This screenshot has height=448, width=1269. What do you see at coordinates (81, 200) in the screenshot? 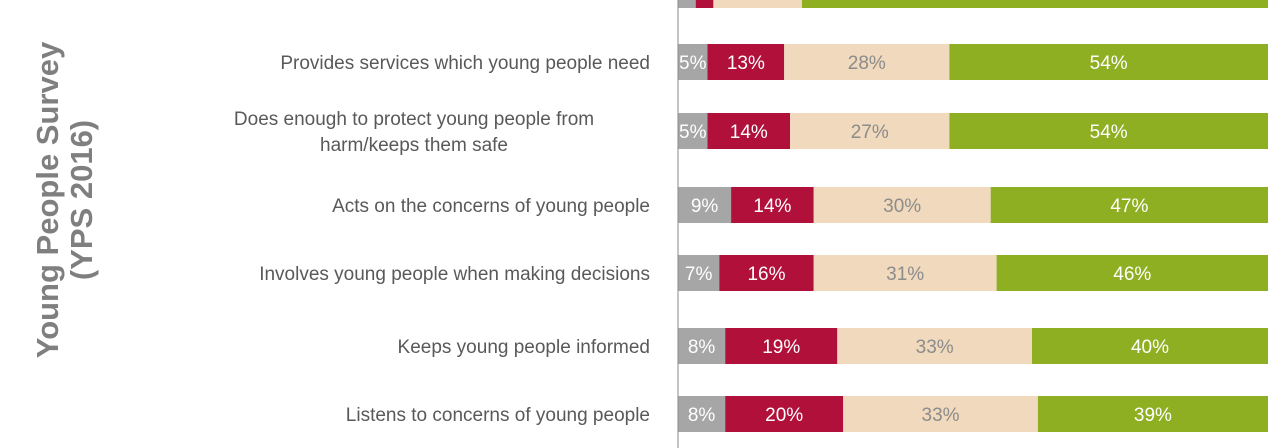
I see `side-title-line2: (YPS 2016)` at bounding box center [81, 200].